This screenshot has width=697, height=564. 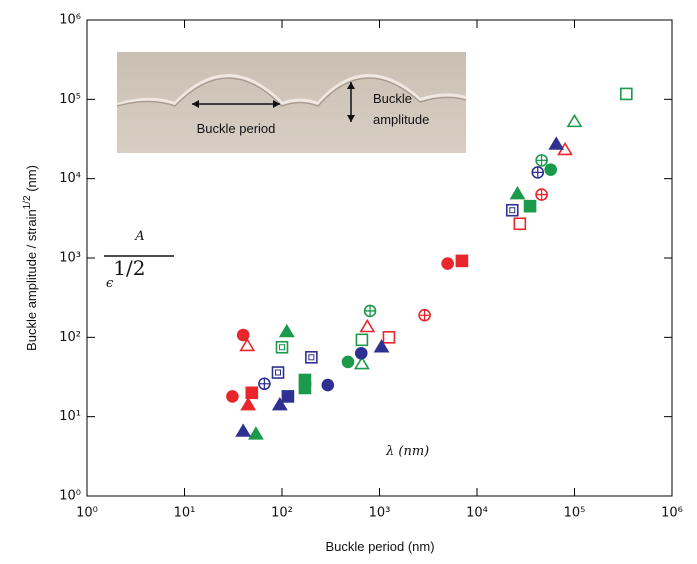 What do you see at coordinates (392, 98) in the screenshot?
I see `inset-label: Buckle` at bounding box center [392, 98].